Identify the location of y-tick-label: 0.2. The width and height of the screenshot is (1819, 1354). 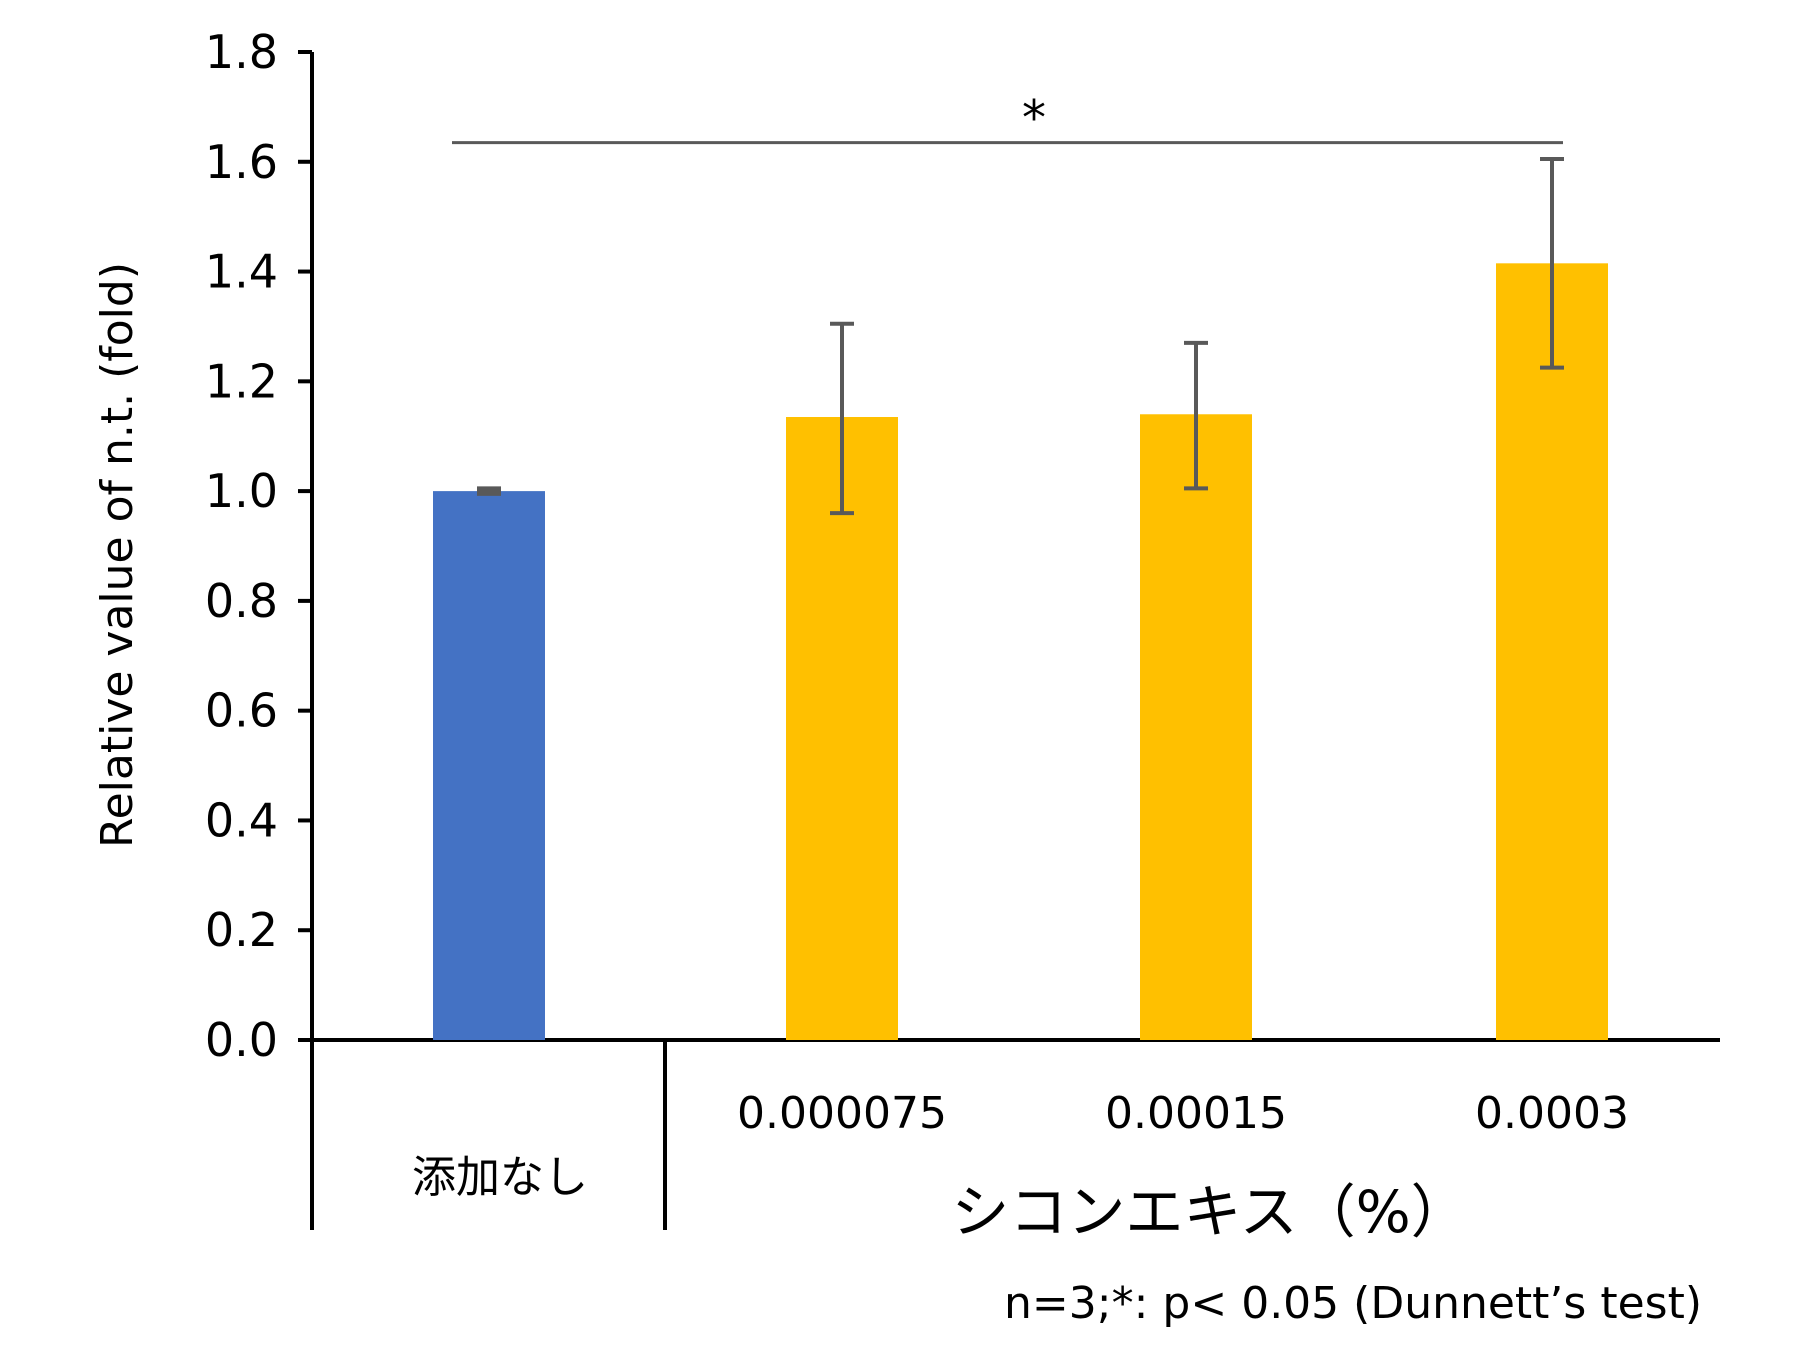
(241, 930).